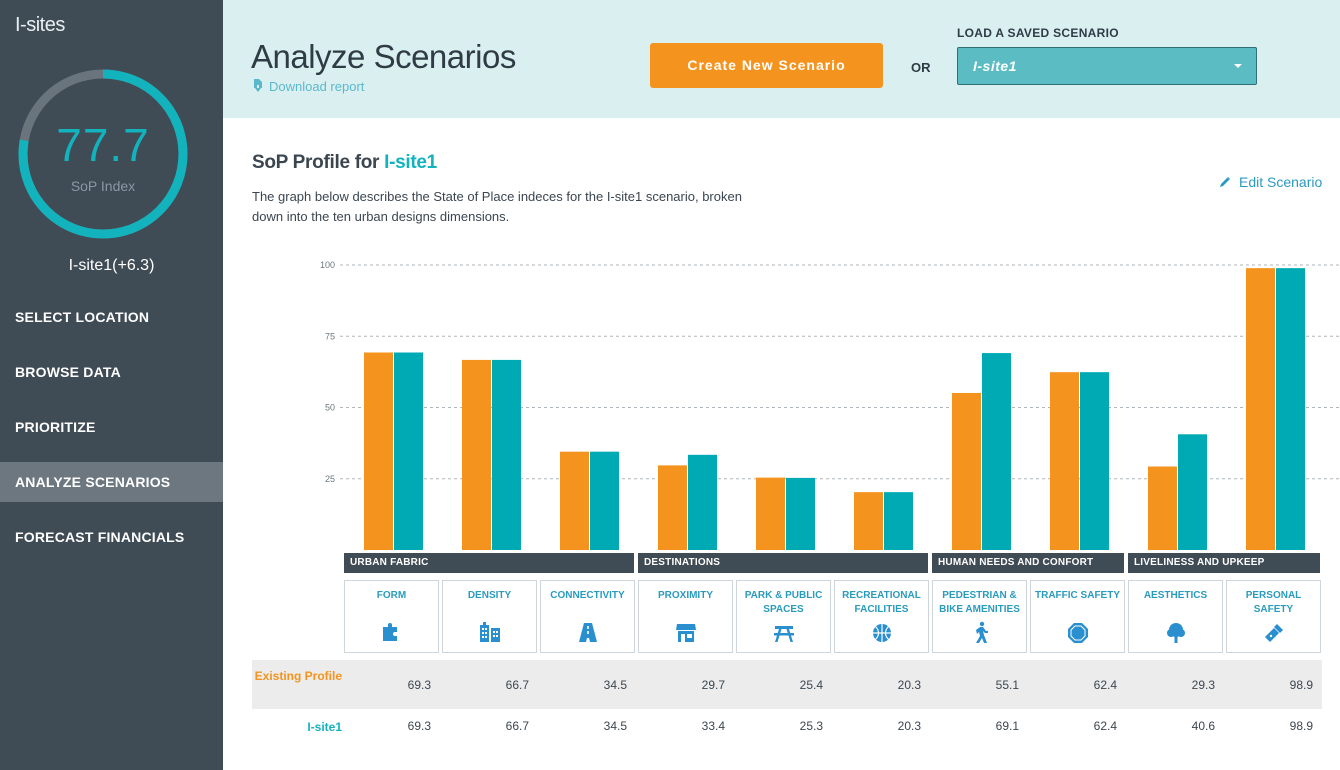 This screenshot has height=770, width=1340. What do you see at coordinates (111, 265) in the screenshot?
I see `scenario-score: I-site1(+6.3)` at bounding box center [111, 265].